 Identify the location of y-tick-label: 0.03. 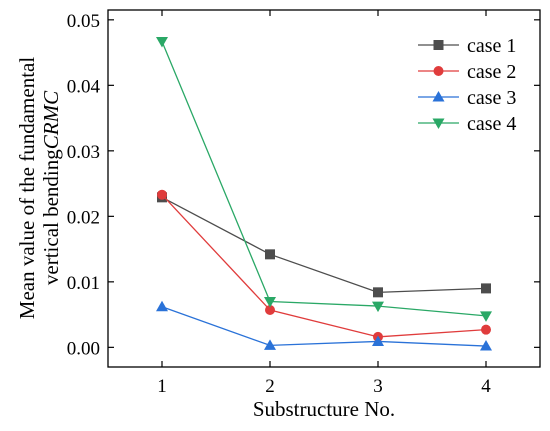
(83, 152).